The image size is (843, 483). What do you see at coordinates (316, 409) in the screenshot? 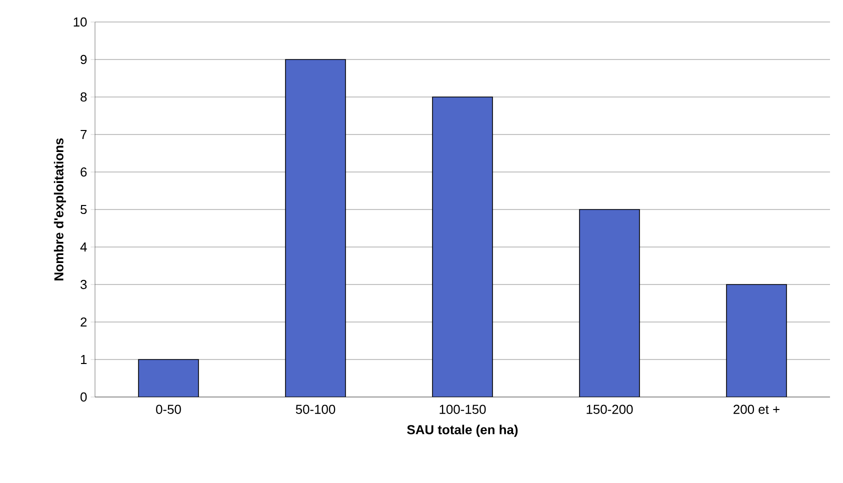
I see `x-tick-label: 50-100` at bounding box center [316, 409].